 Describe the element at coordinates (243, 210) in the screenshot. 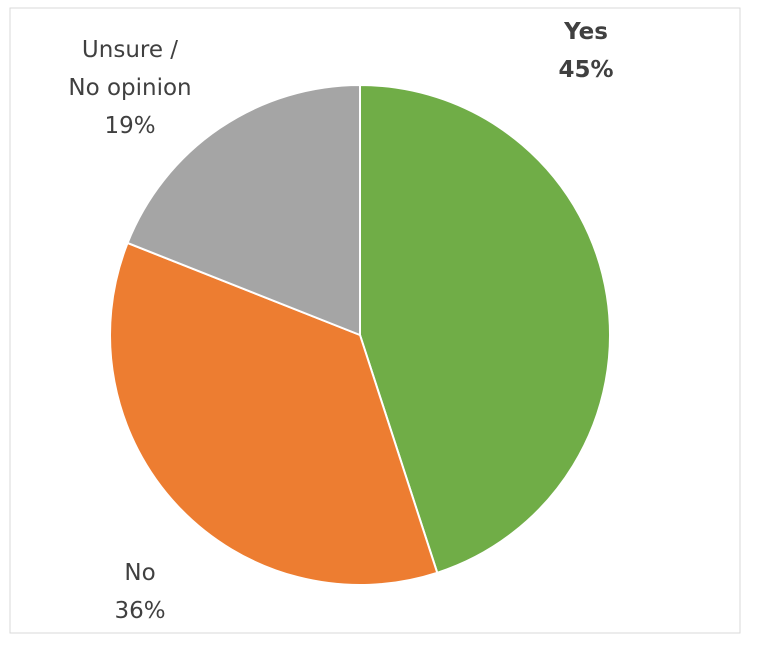

I see `pie-slice` at that location.